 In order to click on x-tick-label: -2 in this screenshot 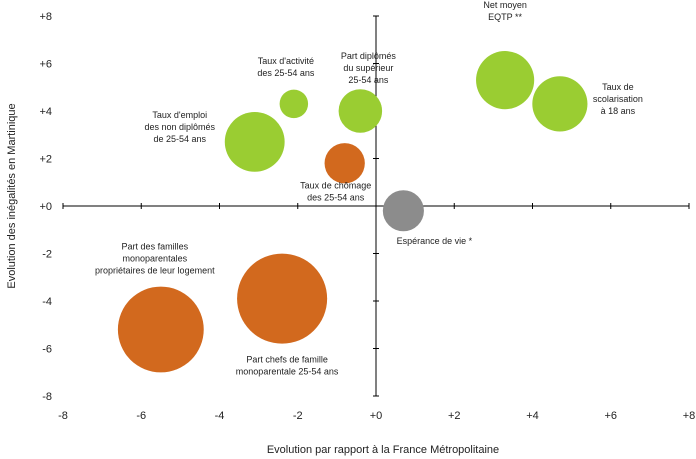, I will do `click(298, 416)`.